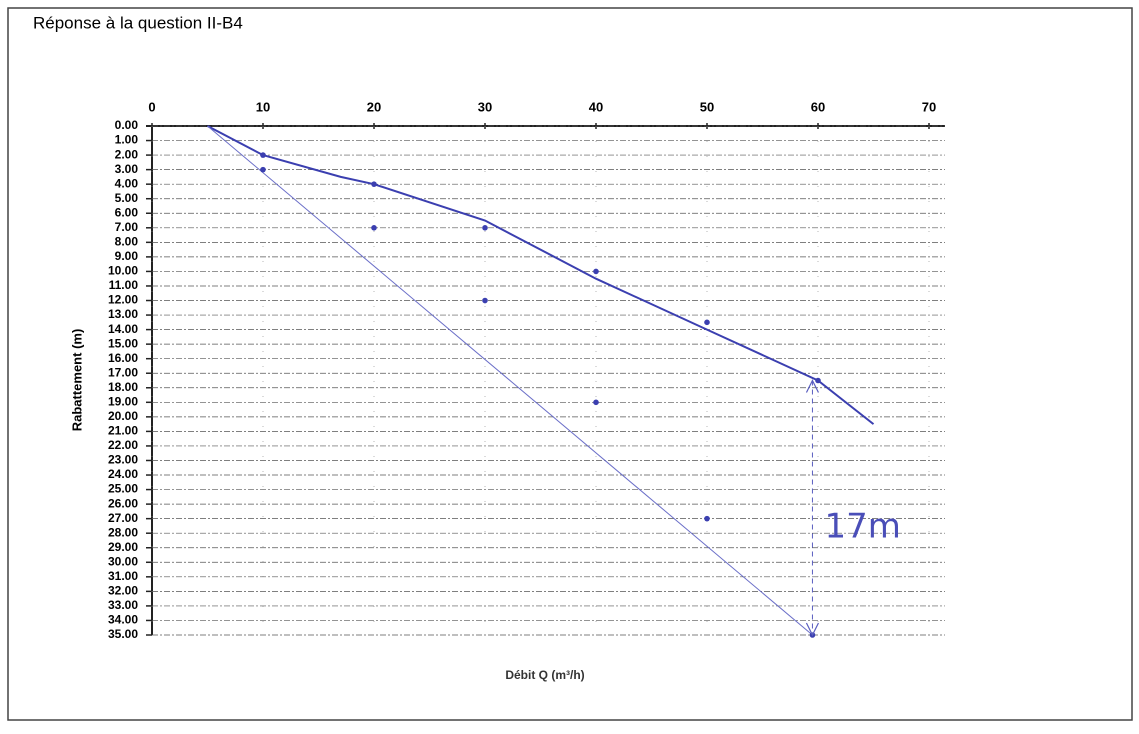  What do you see at coordinates (123, 445) in the screenshot?
I see `y-tick-label: 22.00` at bounding box center [123, 445].